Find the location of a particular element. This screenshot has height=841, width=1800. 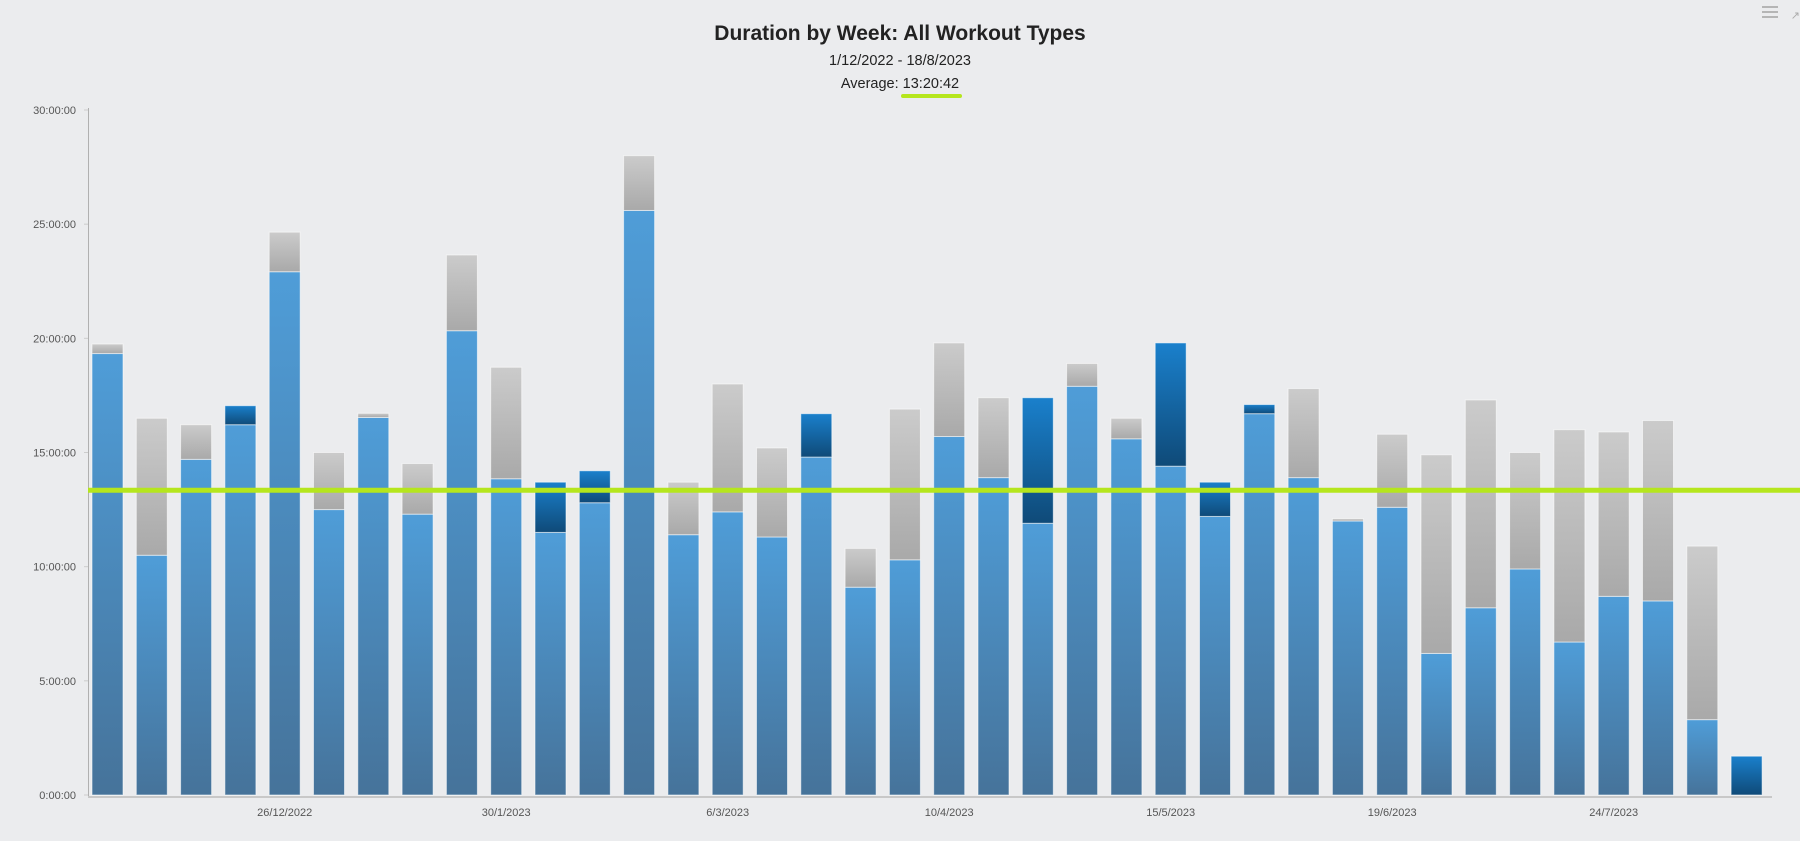

x-tick-label: 26/12/2022 is located at coordinates (284, 813).